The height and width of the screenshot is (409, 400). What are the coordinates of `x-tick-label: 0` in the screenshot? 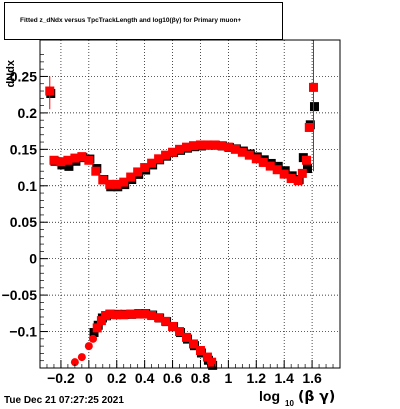 It's located at (89, 378).